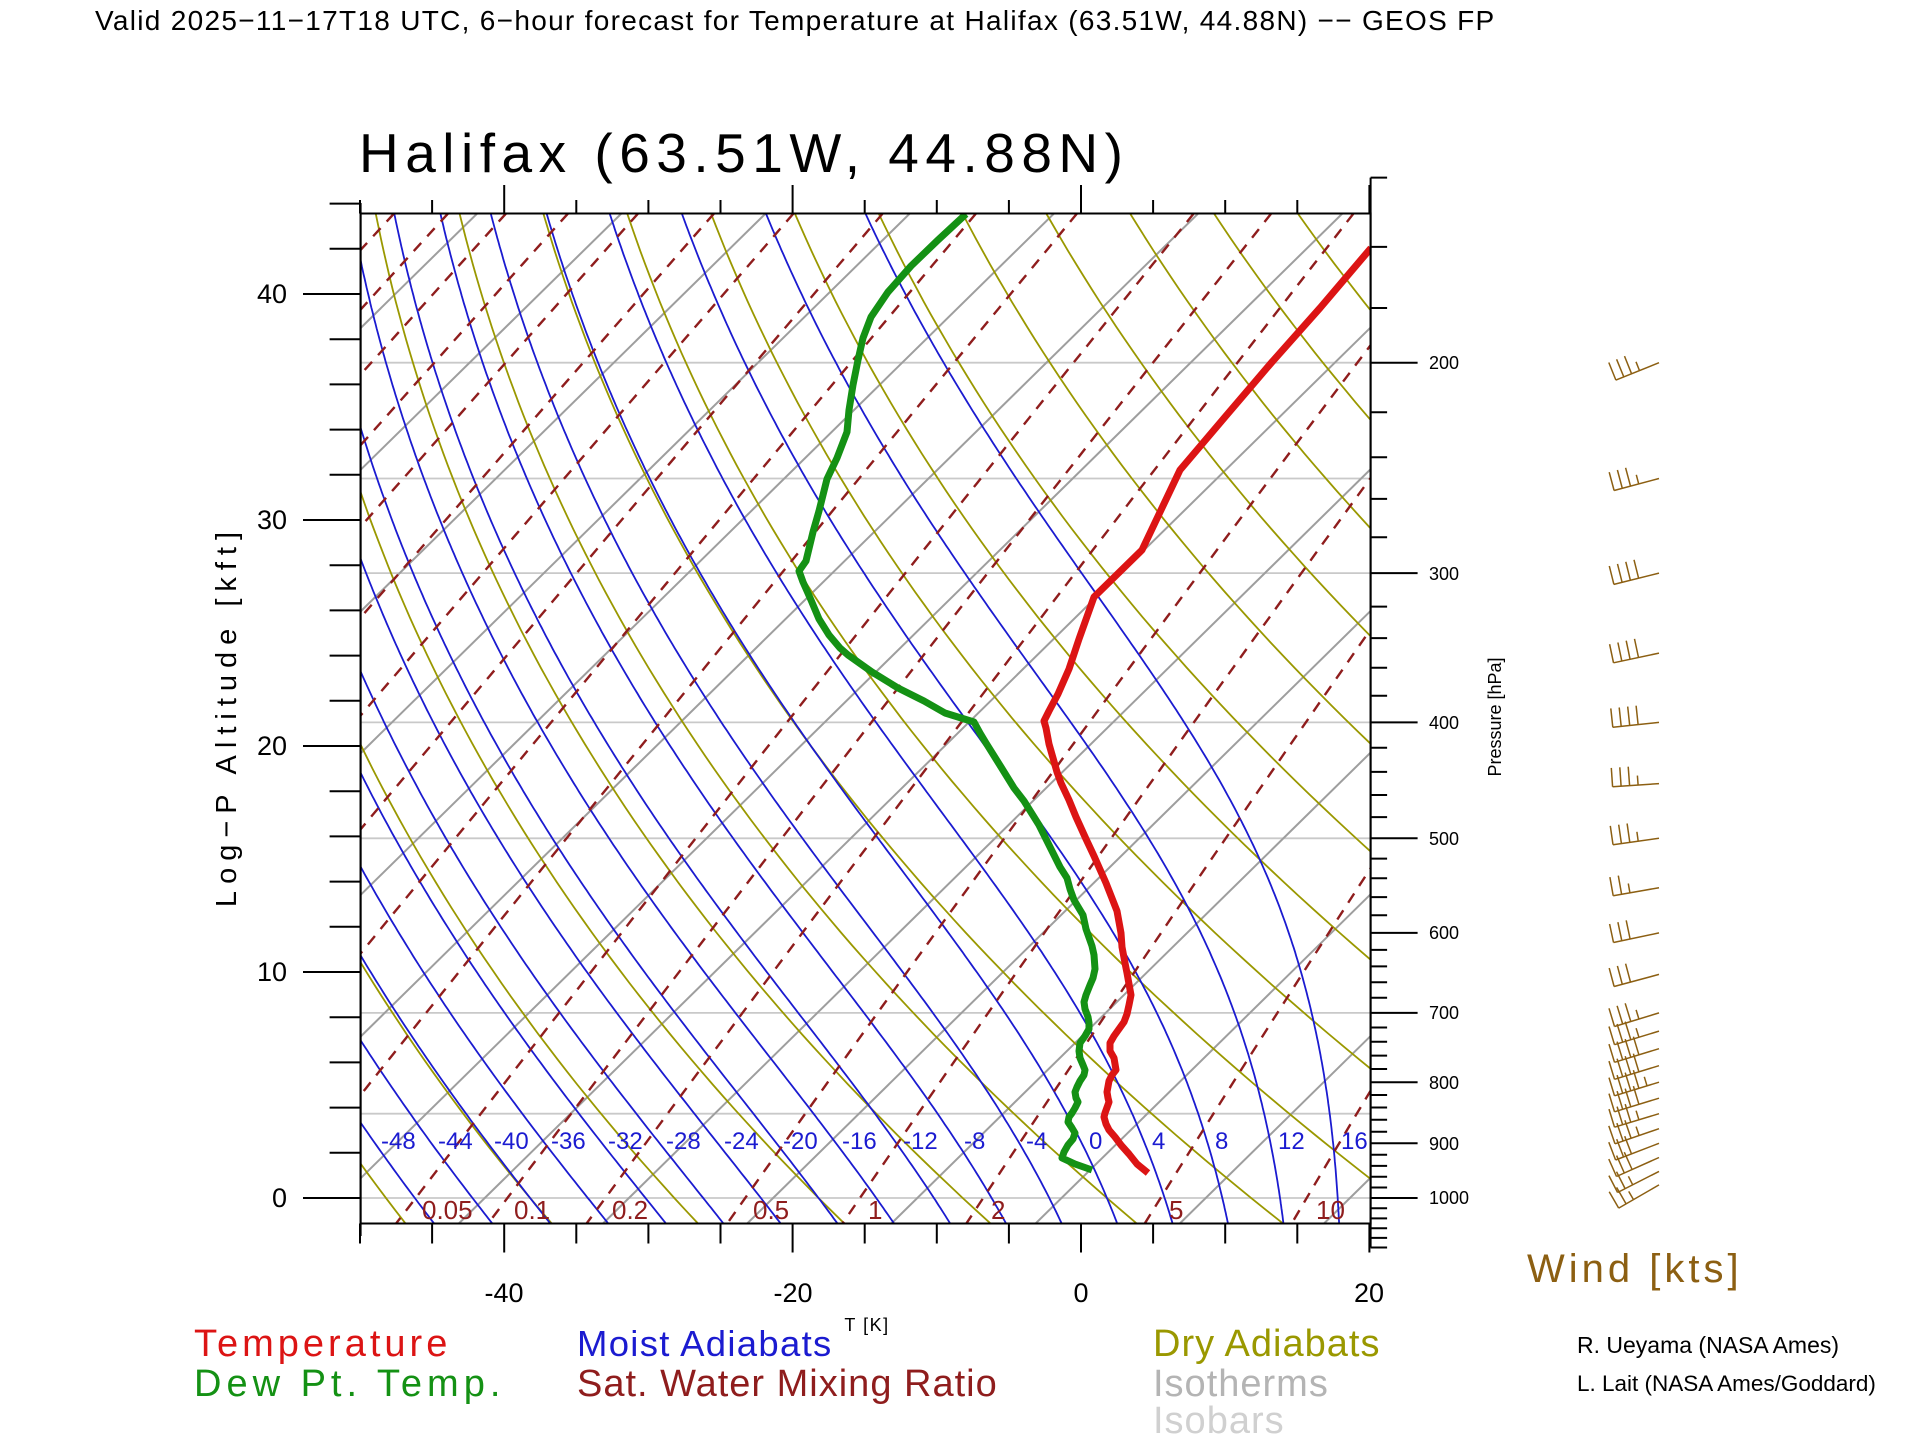 The height and width of the screenshot is (1445, 1920). Describe the element at coordinates (1444, 1013) in the screenshot. I see `svg-text: 700` at that location.